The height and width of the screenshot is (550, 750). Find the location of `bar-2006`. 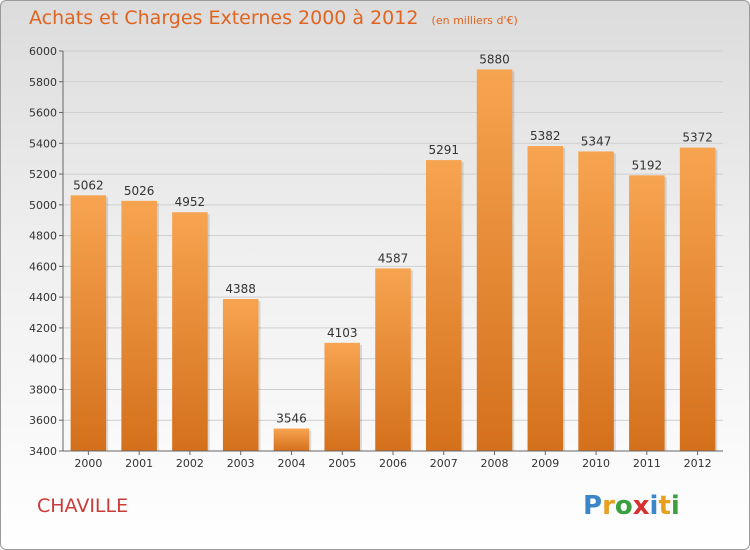

bar-2006 is located at coordinates (393, 359).